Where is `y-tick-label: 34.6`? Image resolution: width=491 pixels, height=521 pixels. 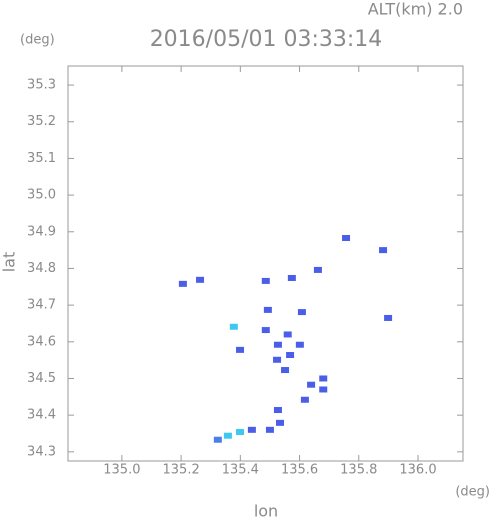
y-tick-label: 34.6 is located at coordinates (41, 341).